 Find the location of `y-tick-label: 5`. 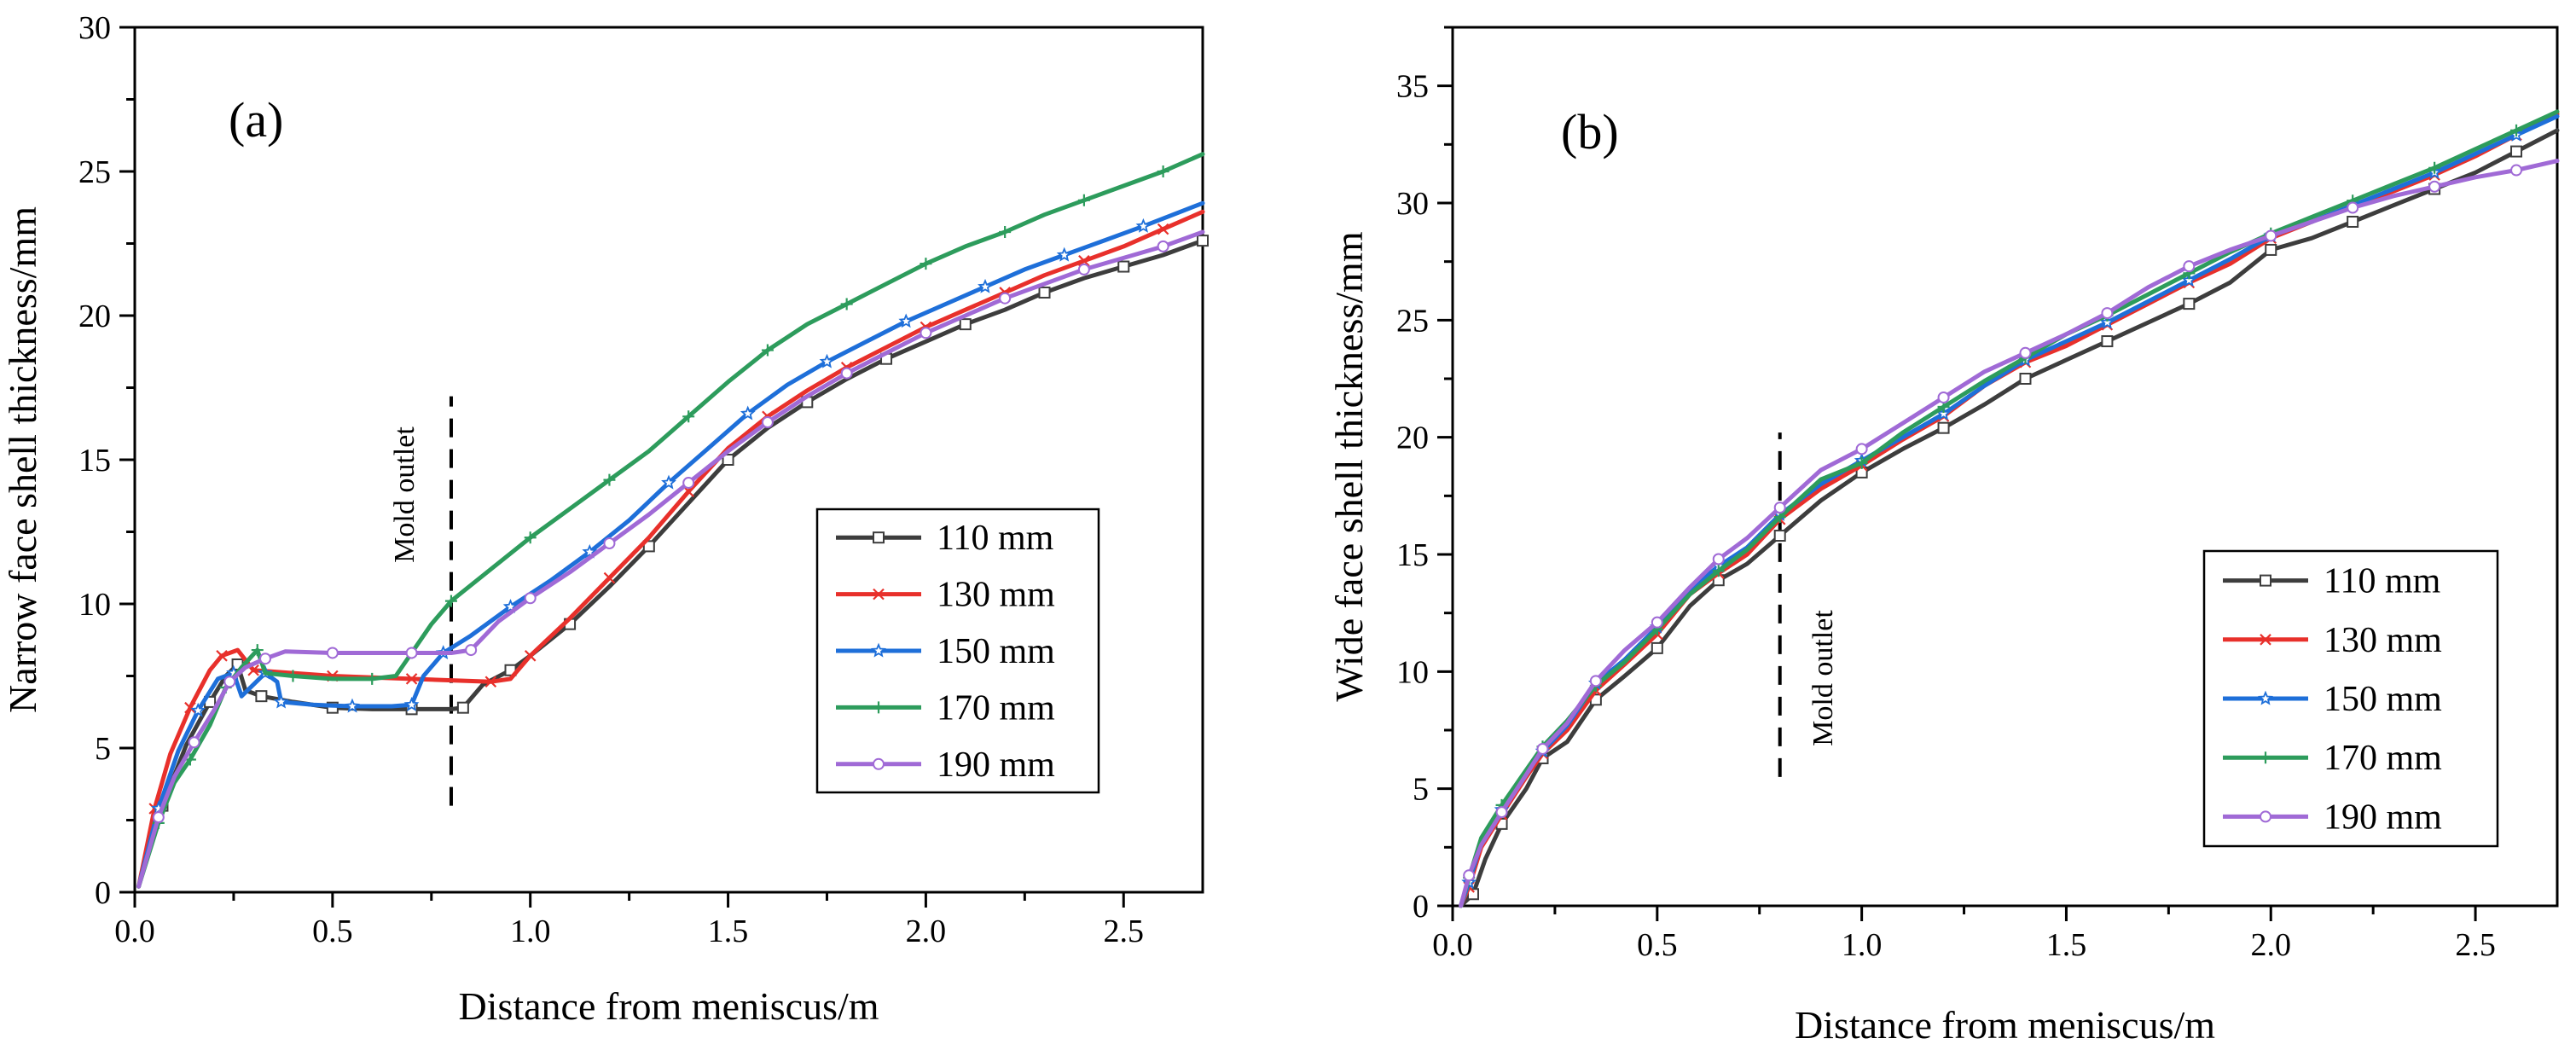

y-tick-label: 5 is located at coordinates (1421, 790).